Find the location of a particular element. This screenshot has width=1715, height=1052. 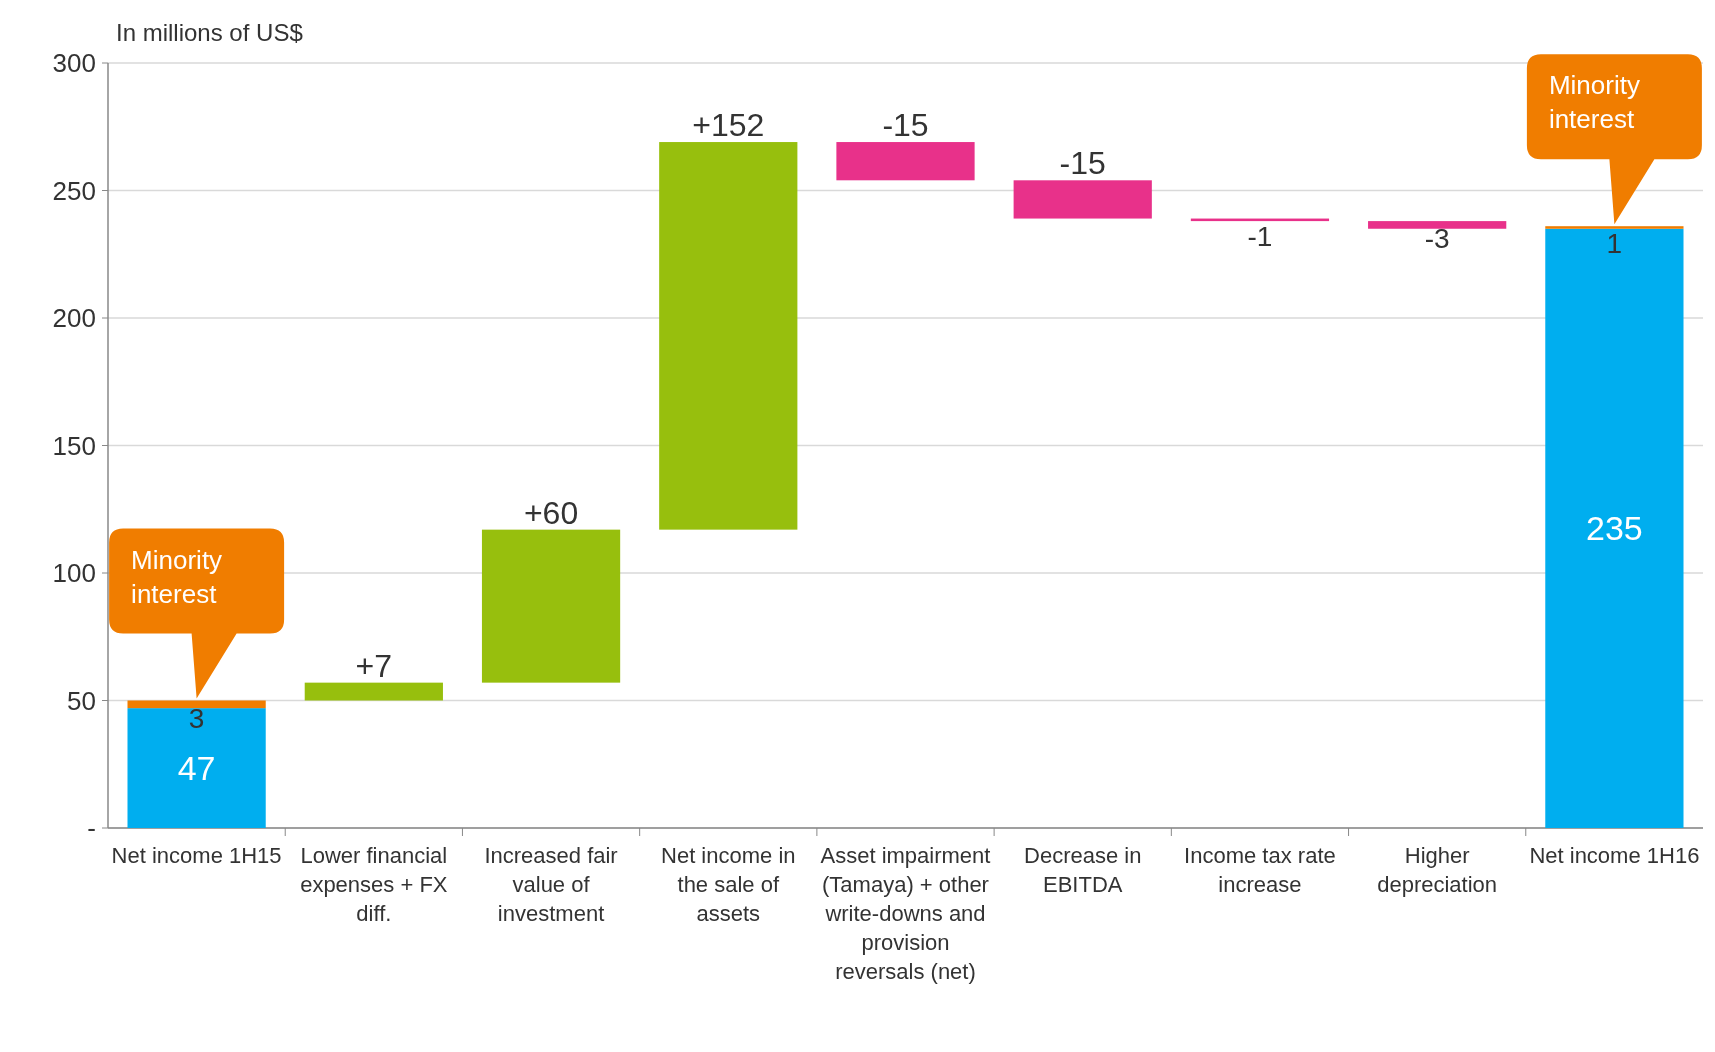

data-label: 235 is located at coordinates (1614, 528).